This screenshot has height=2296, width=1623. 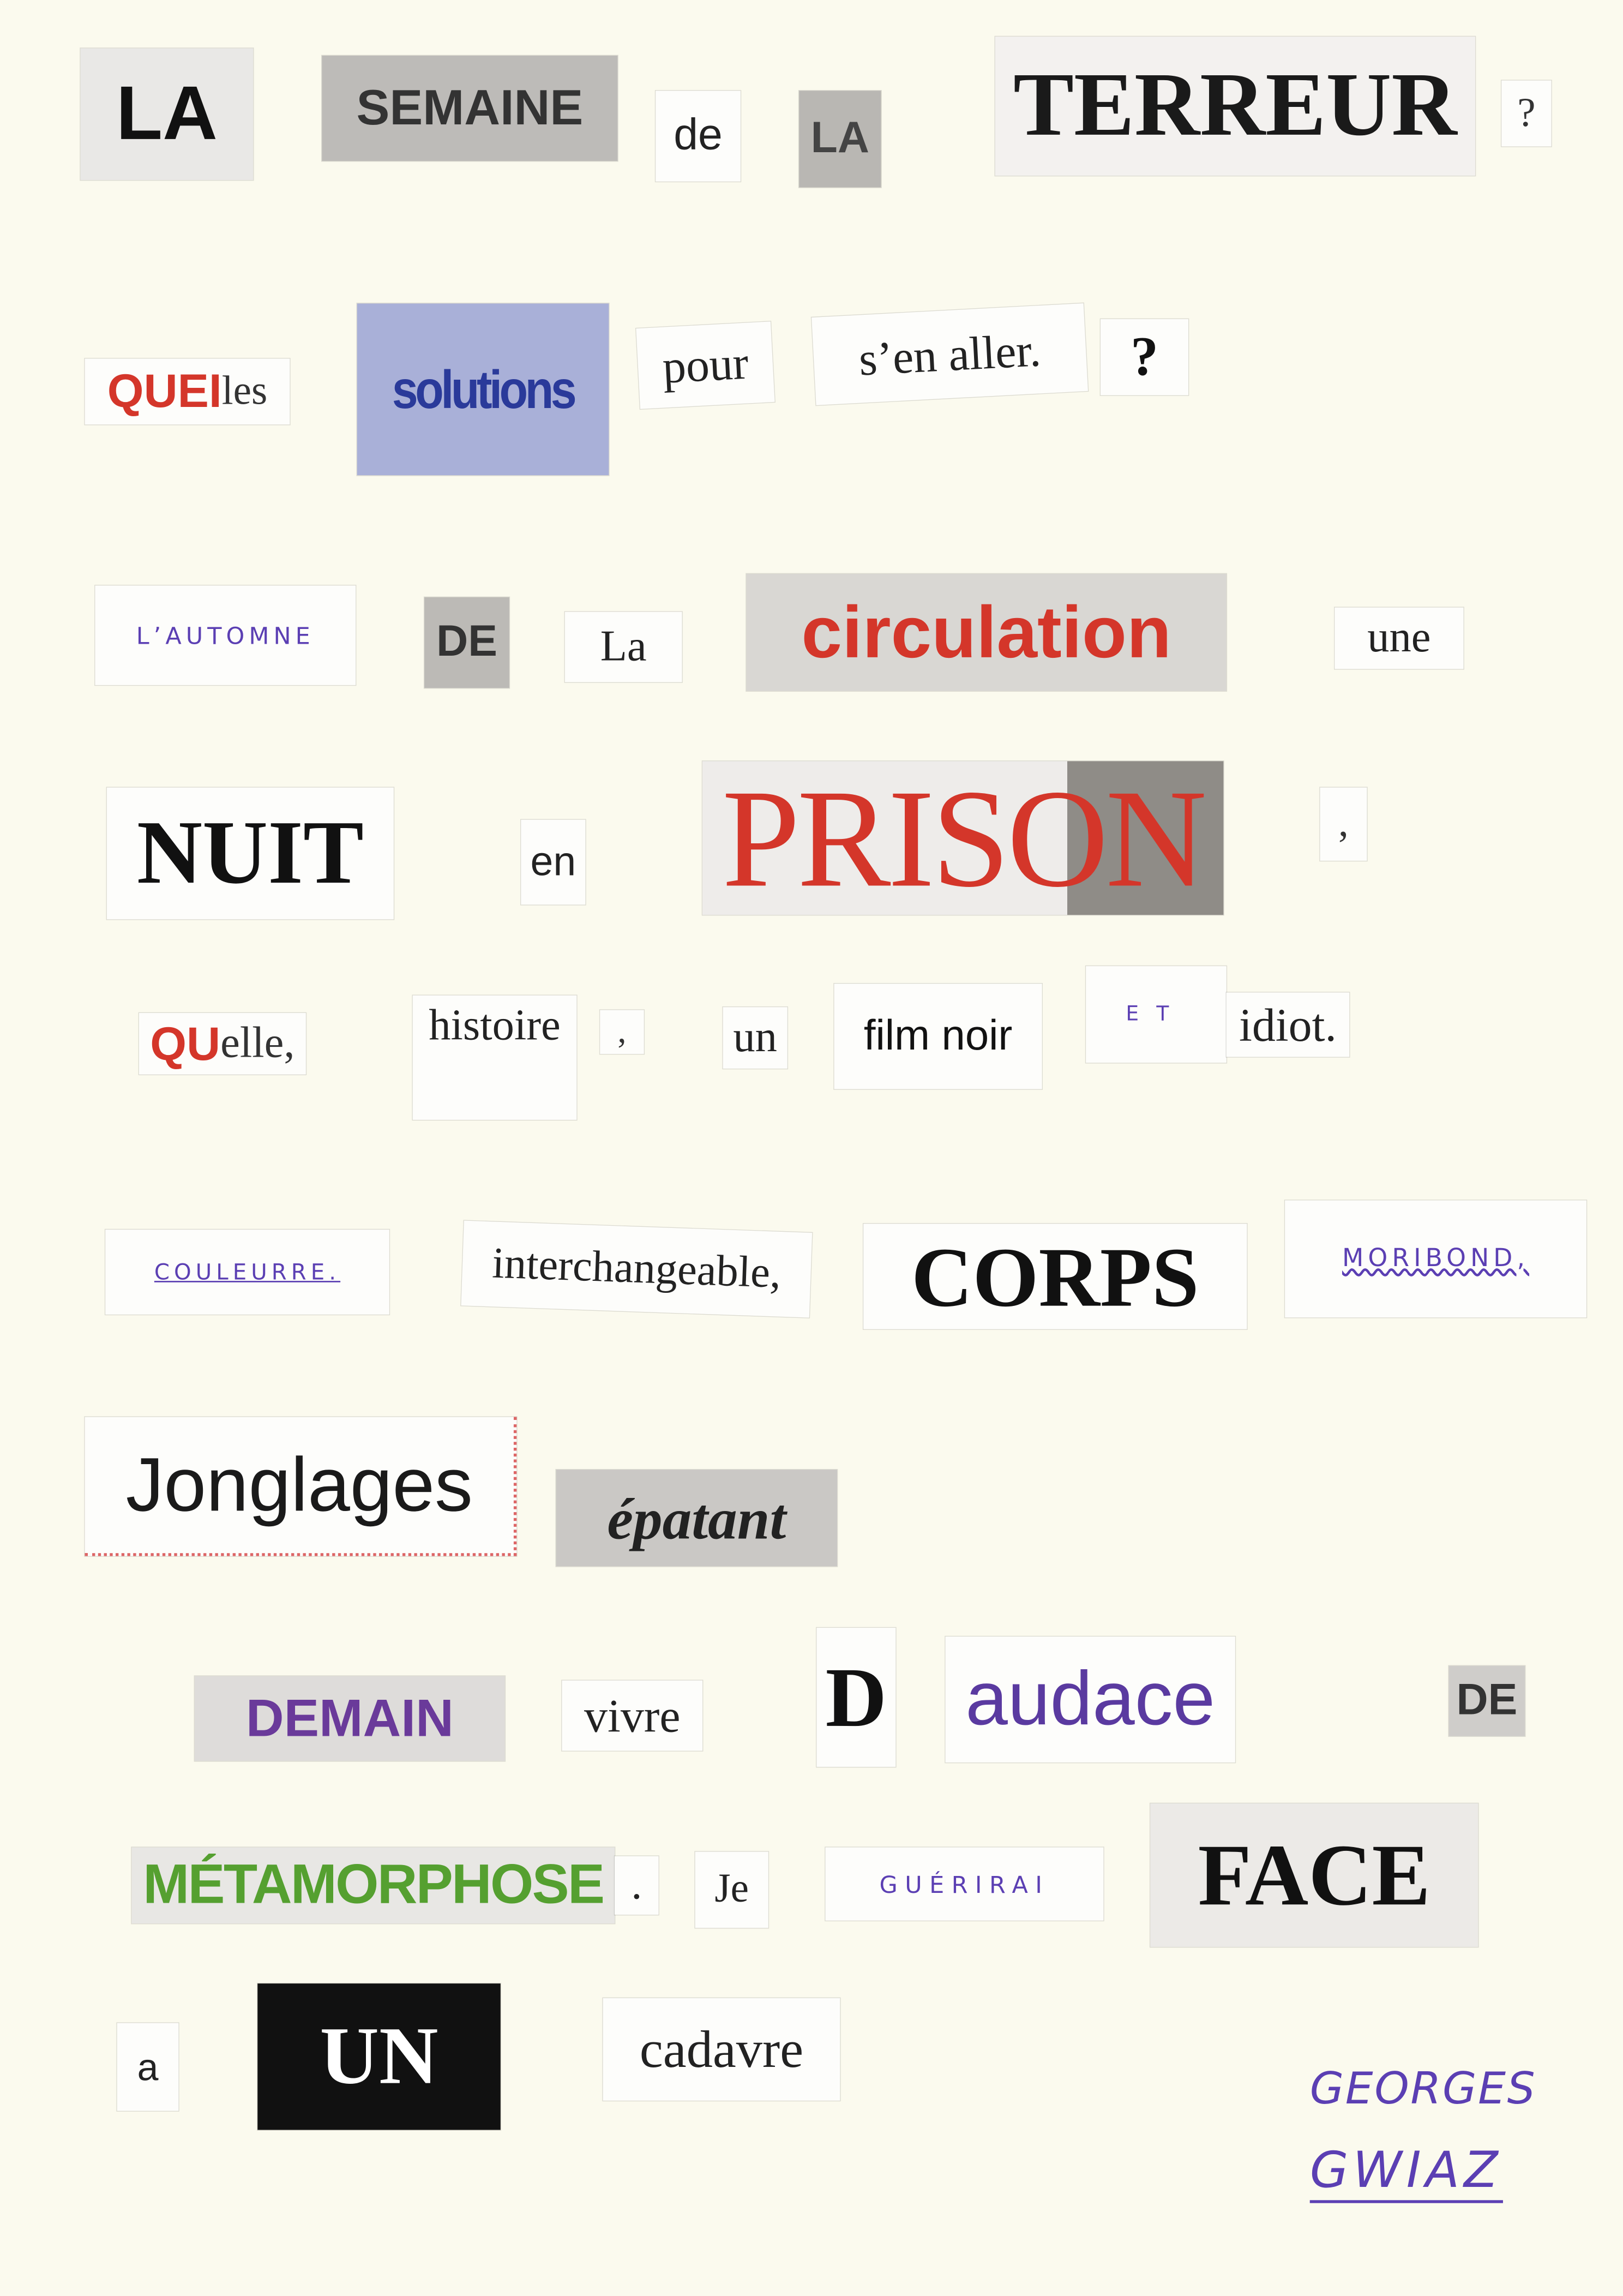 What do you see at coordinates (696, 1518) in the screenshot?
I see `clipping-epatant: épatant` at bounding box center [696, 1518].